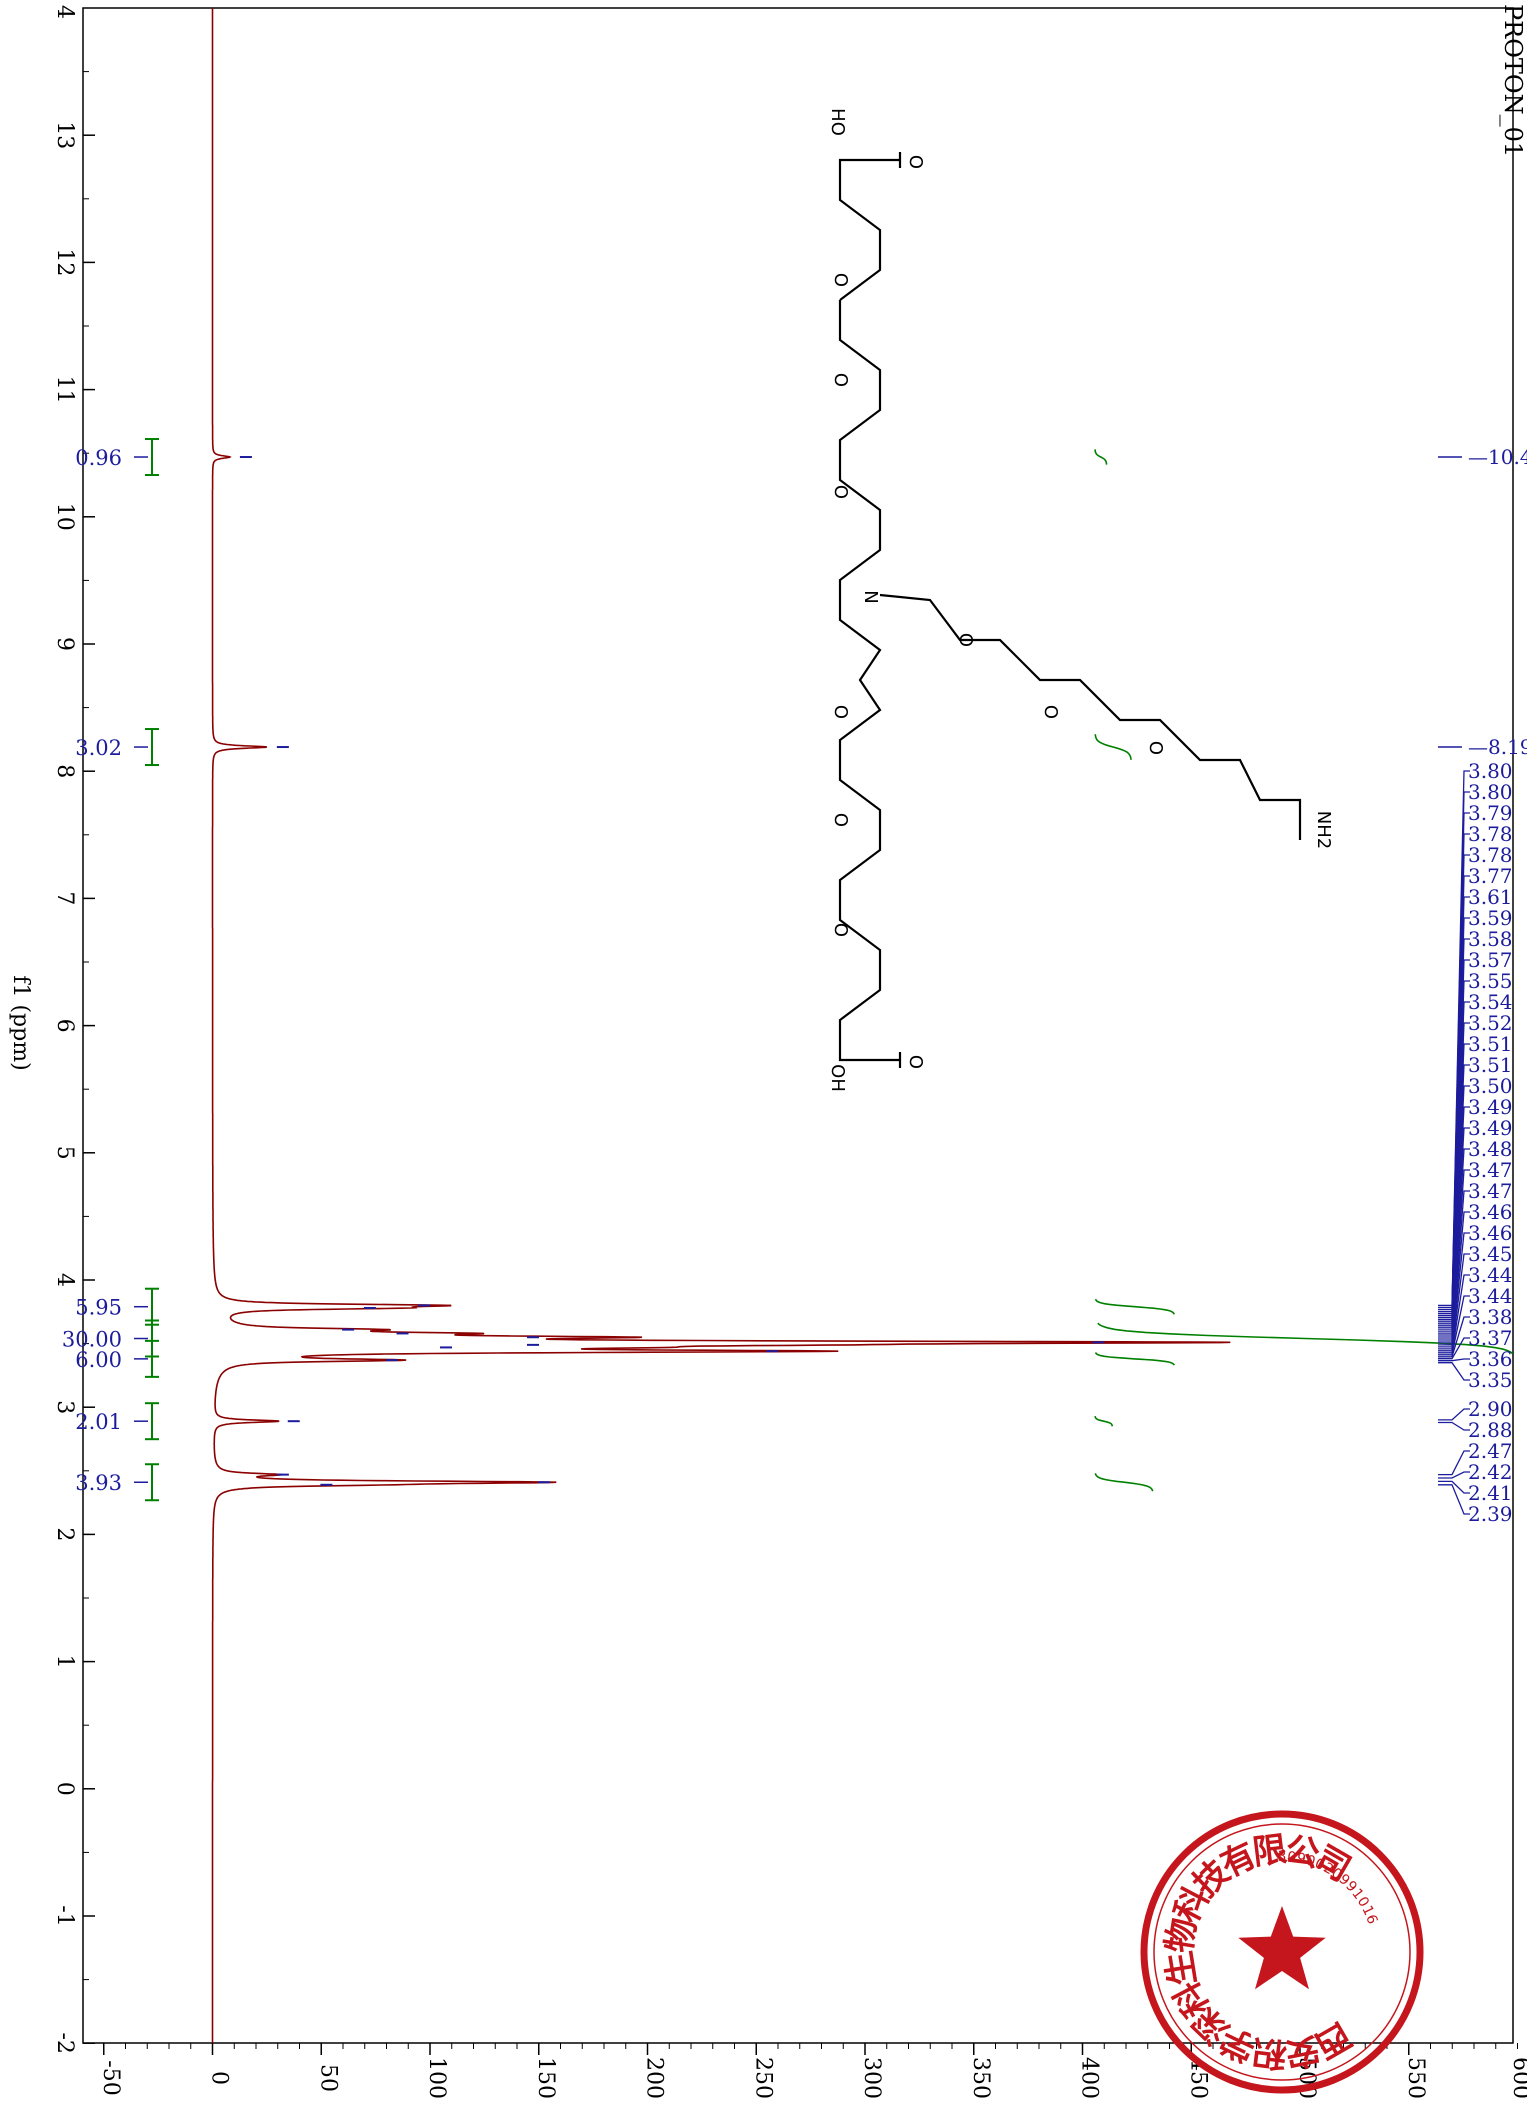 The width and height of the screenshot is (1527, 2101). What do you see at coordinates (870, 596) in the screenshot?
I see `structure-nitrogen-label: N` at bounding box center [870, 596].